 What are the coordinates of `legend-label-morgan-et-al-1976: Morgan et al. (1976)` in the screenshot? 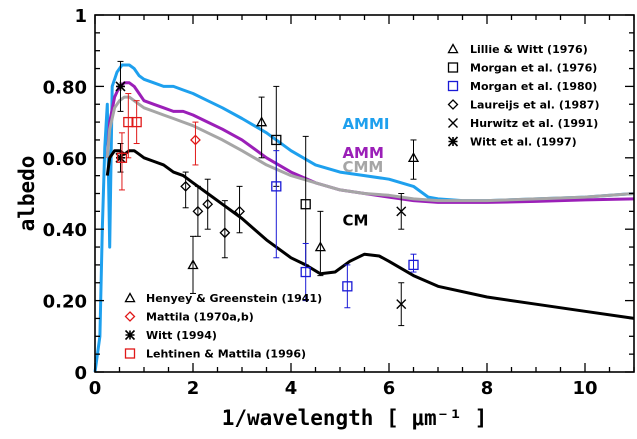 It's located at (533, 68).